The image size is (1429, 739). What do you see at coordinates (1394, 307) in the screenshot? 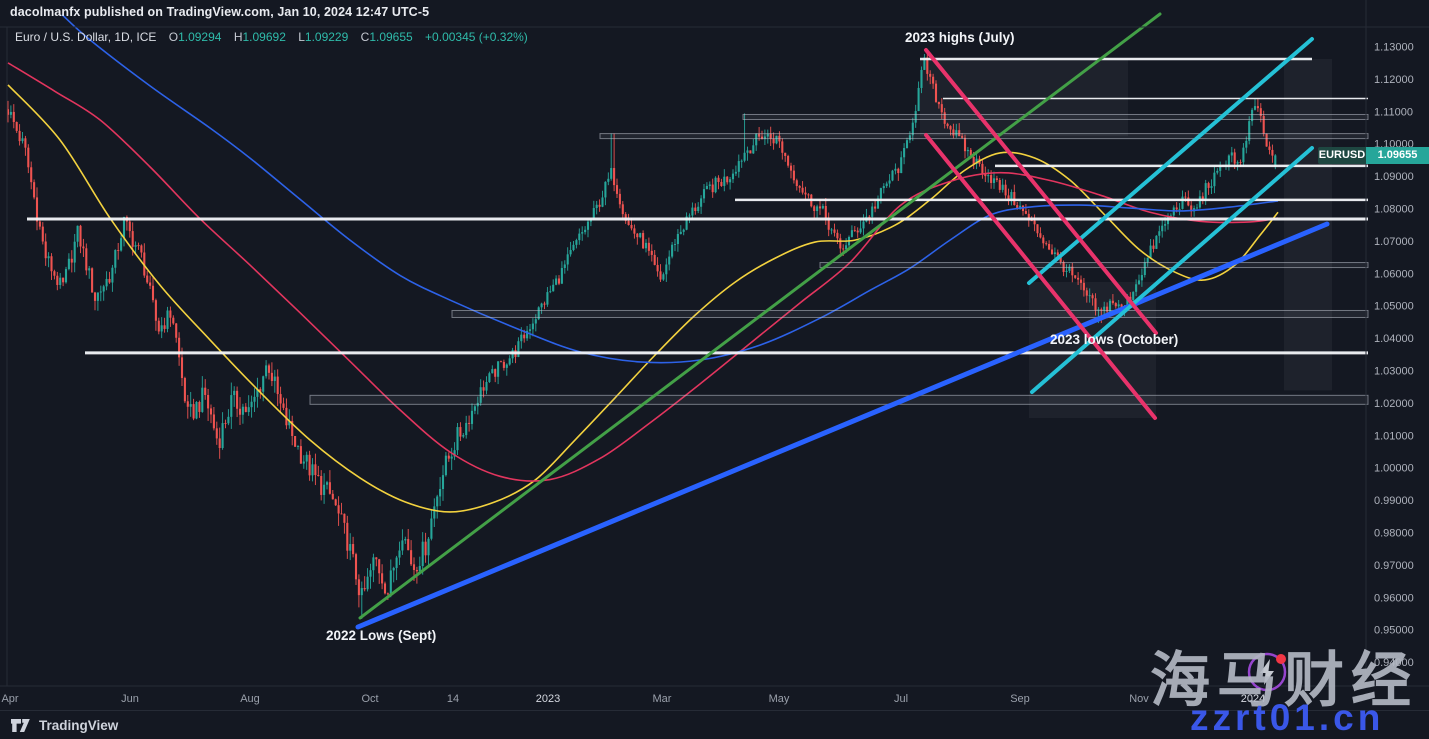
I see `price-tick-label: 1.05000` at bounding box center [1394, 307].